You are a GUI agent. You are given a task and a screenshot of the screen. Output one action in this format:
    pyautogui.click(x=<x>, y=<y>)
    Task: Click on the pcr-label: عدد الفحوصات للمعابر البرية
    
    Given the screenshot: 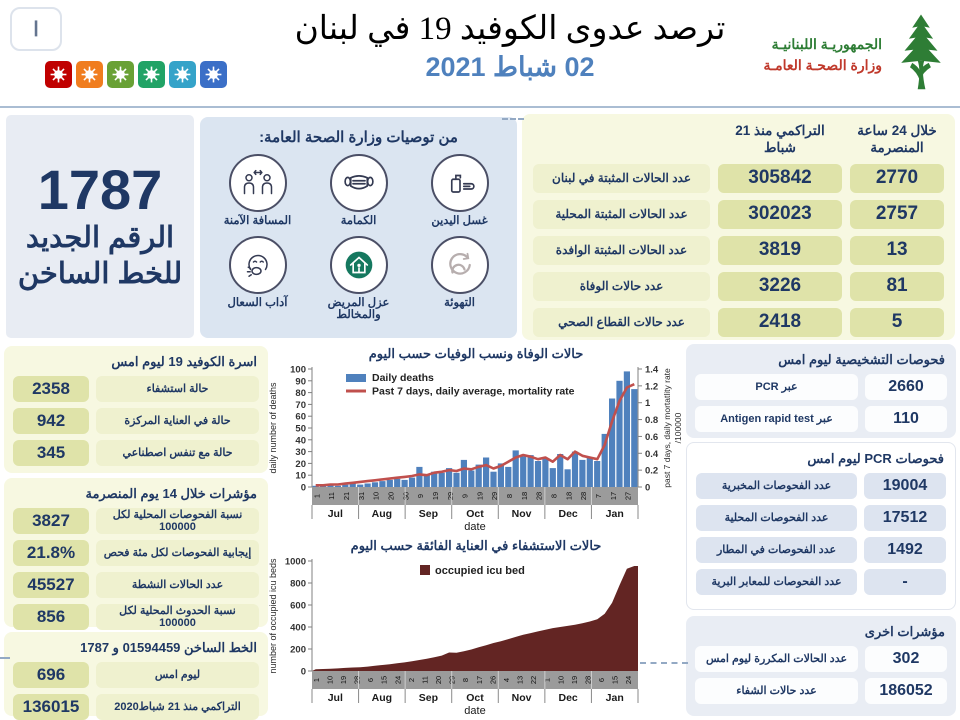 What is the action you would take?
    pyautogui.click(x=776, y=582)
    